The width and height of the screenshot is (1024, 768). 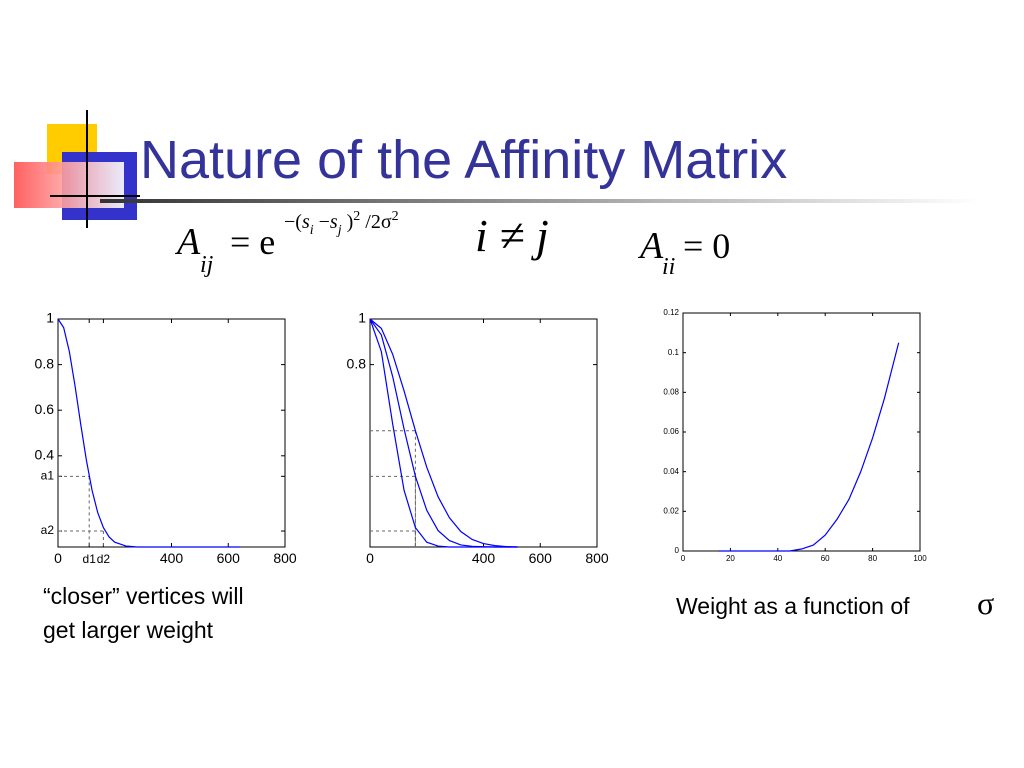 I want to click on y-tick-label: a2, so click(x=48, y=530).